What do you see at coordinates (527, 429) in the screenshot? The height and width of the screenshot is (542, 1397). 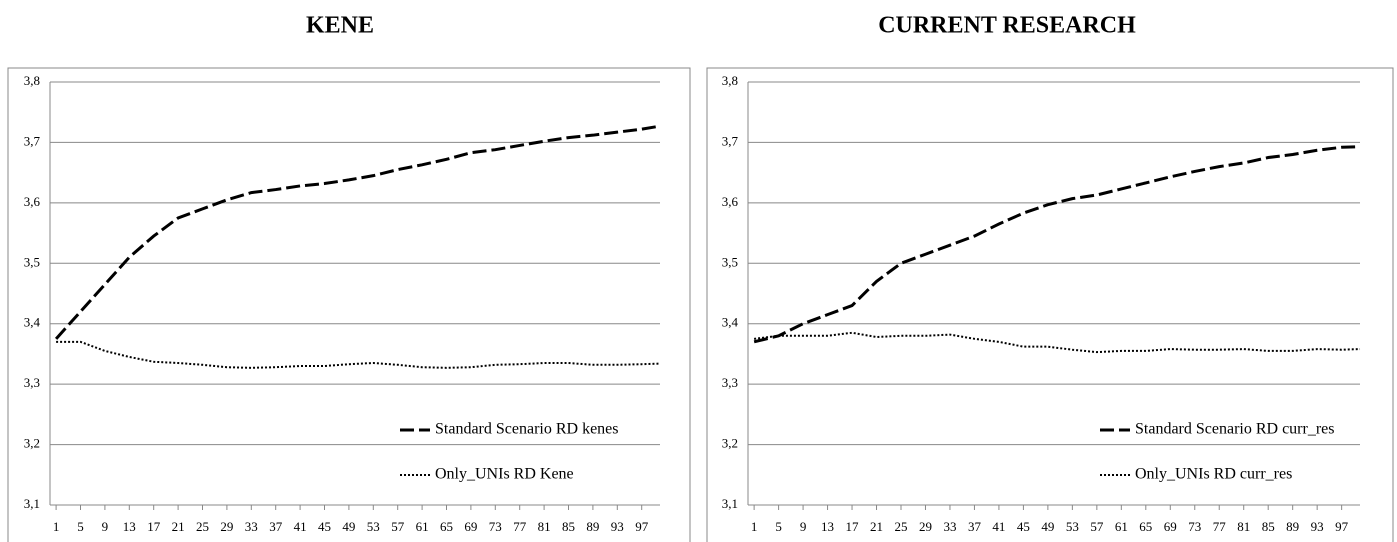 I see `legend-label: Standard Scenario RD kenes` at bounding box center [527, 429].